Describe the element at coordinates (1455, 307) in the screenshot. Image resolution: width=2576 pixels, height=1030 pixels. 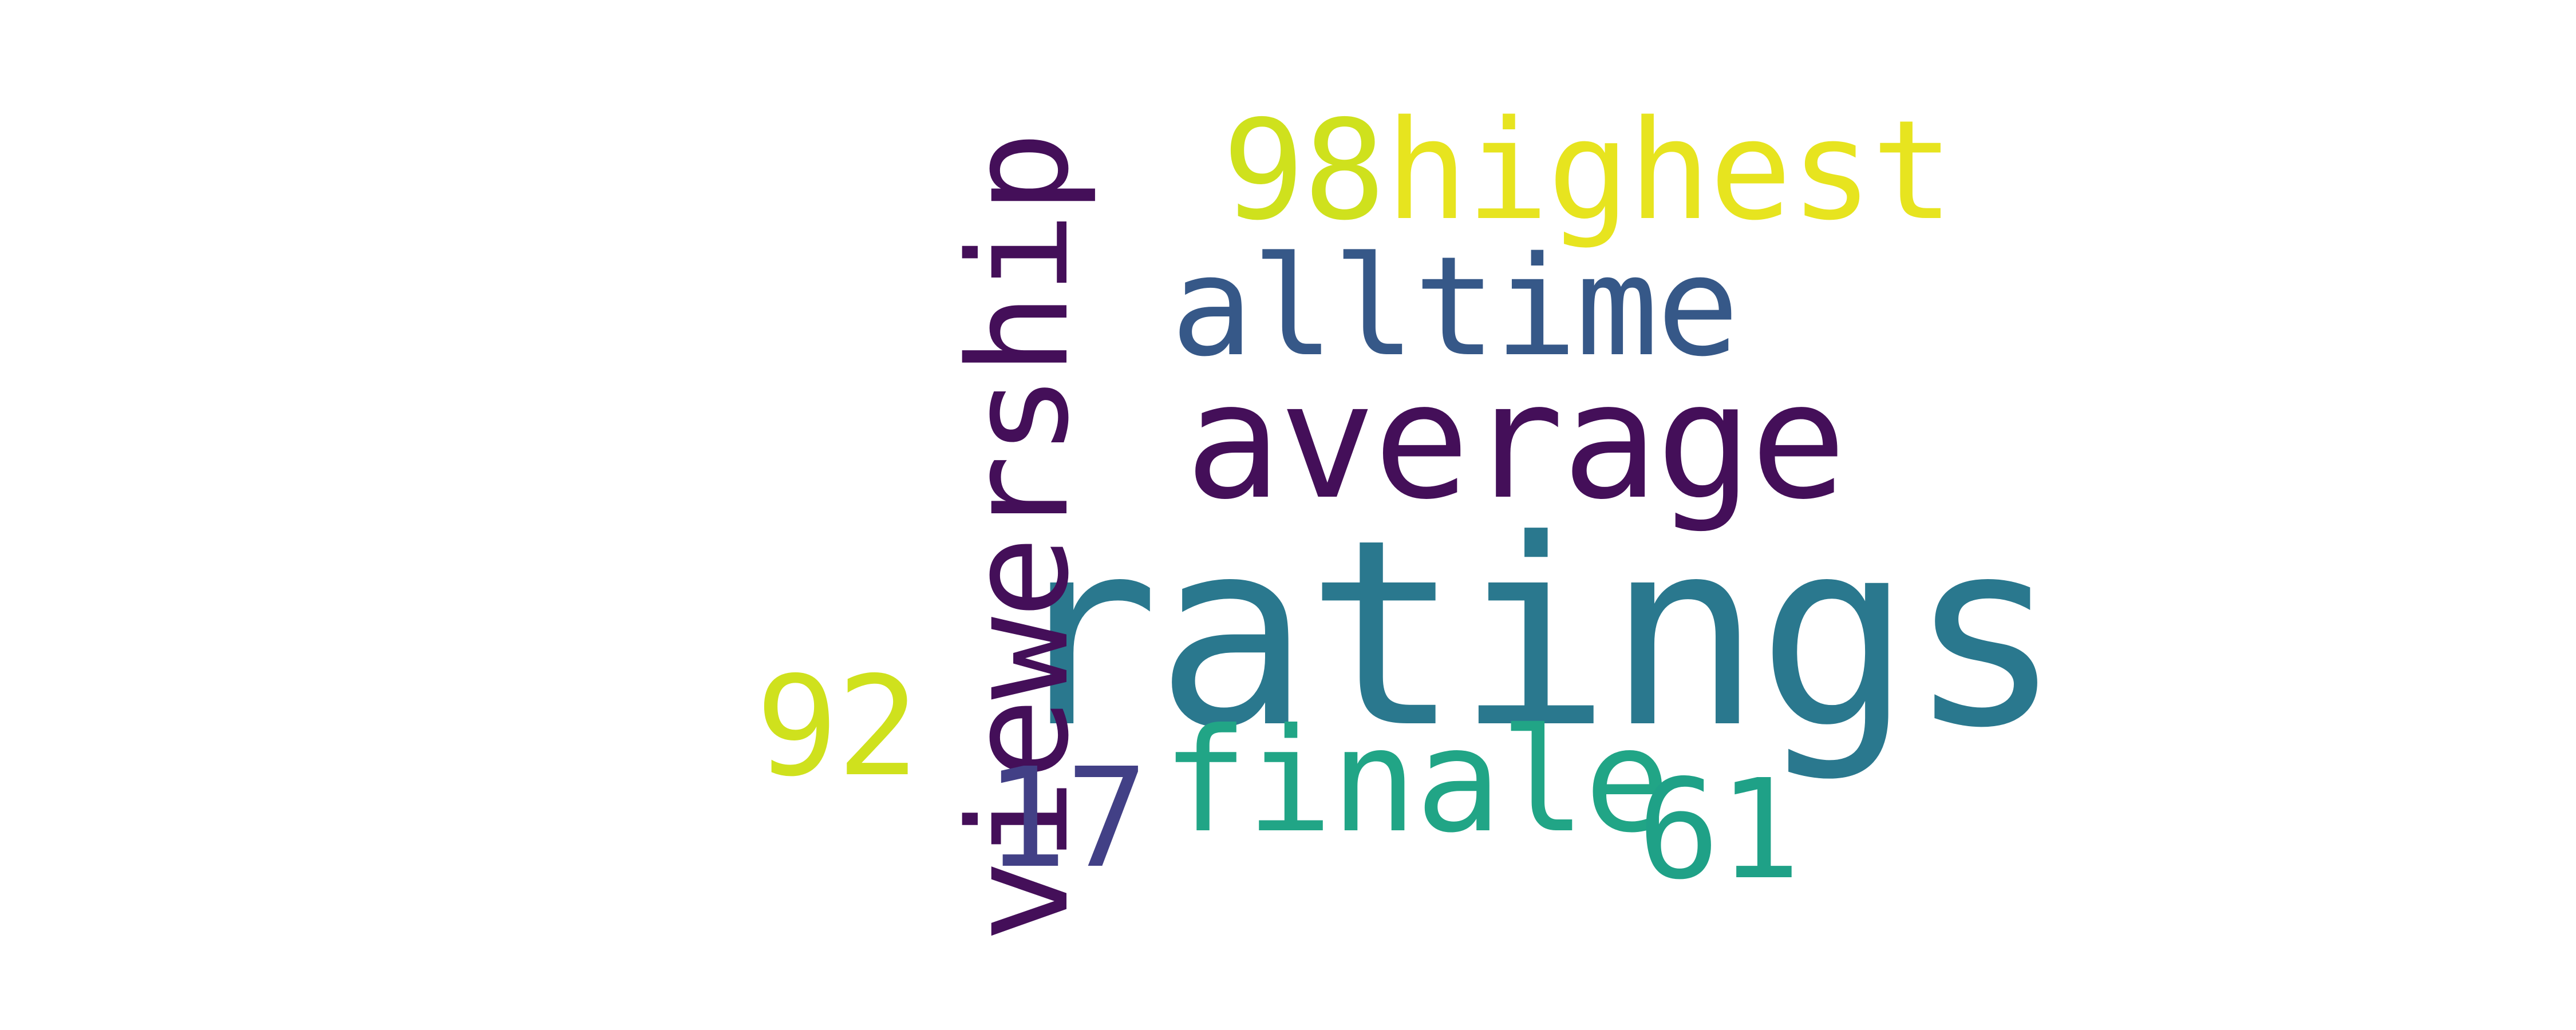
I see `word-alltime: alltime` at that location.